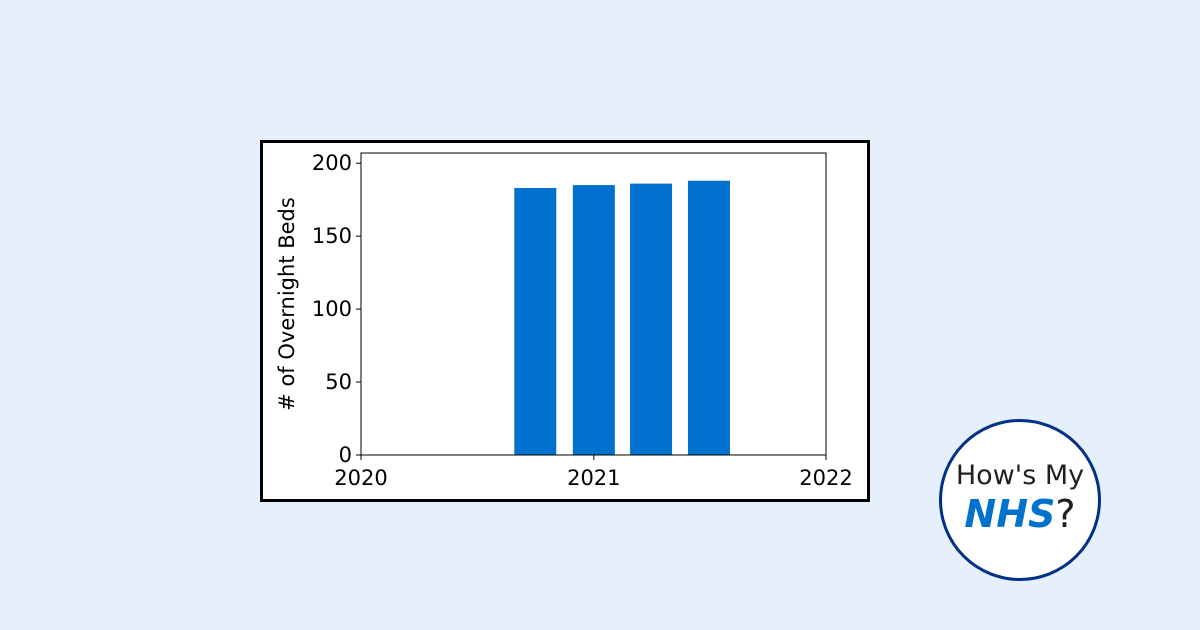 The image size is (1200, 630). I want to click on logo-line2: NHS?, so click(1019, 514).